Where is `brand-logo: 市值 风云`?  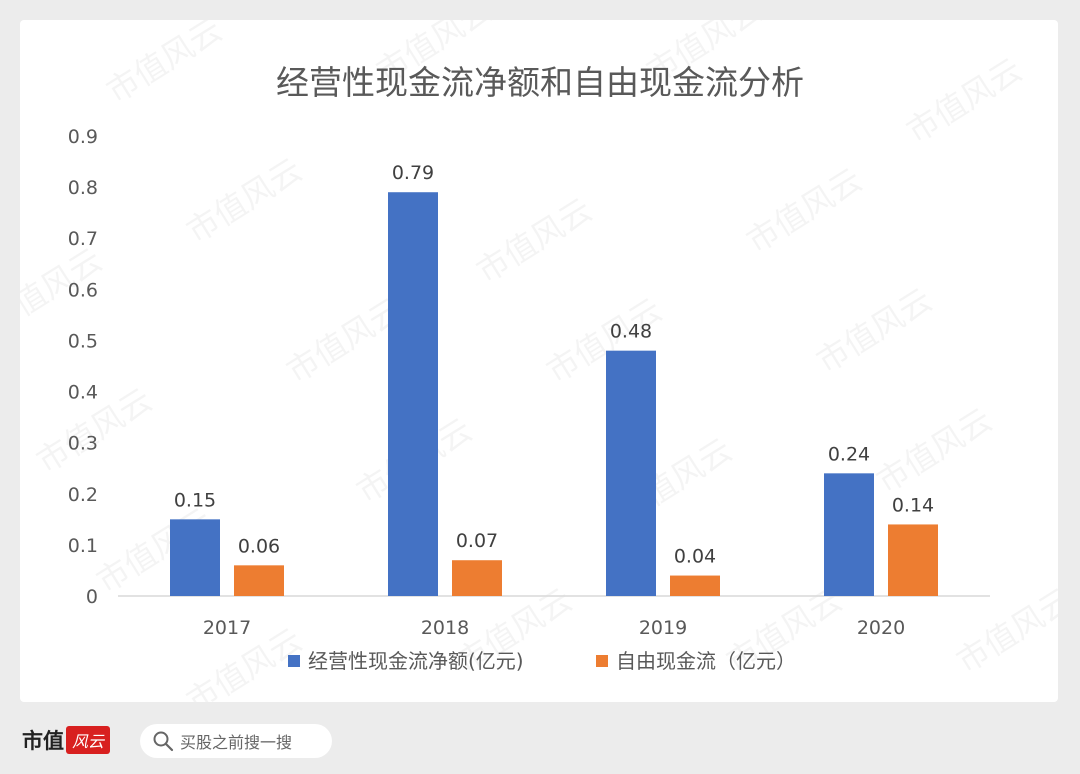
brand-logo: 市值 风云 is located at coordinates (66, 740).